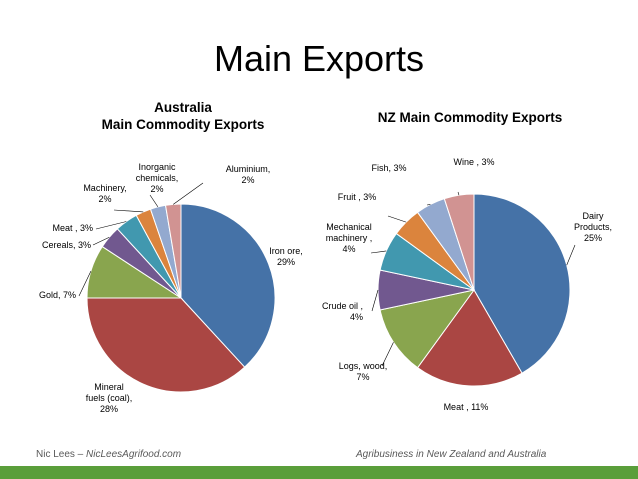 This screenshot has width=638, height=479. I want to click on nz-slice-label: Dairy Products, 25%, so click(593, 227).